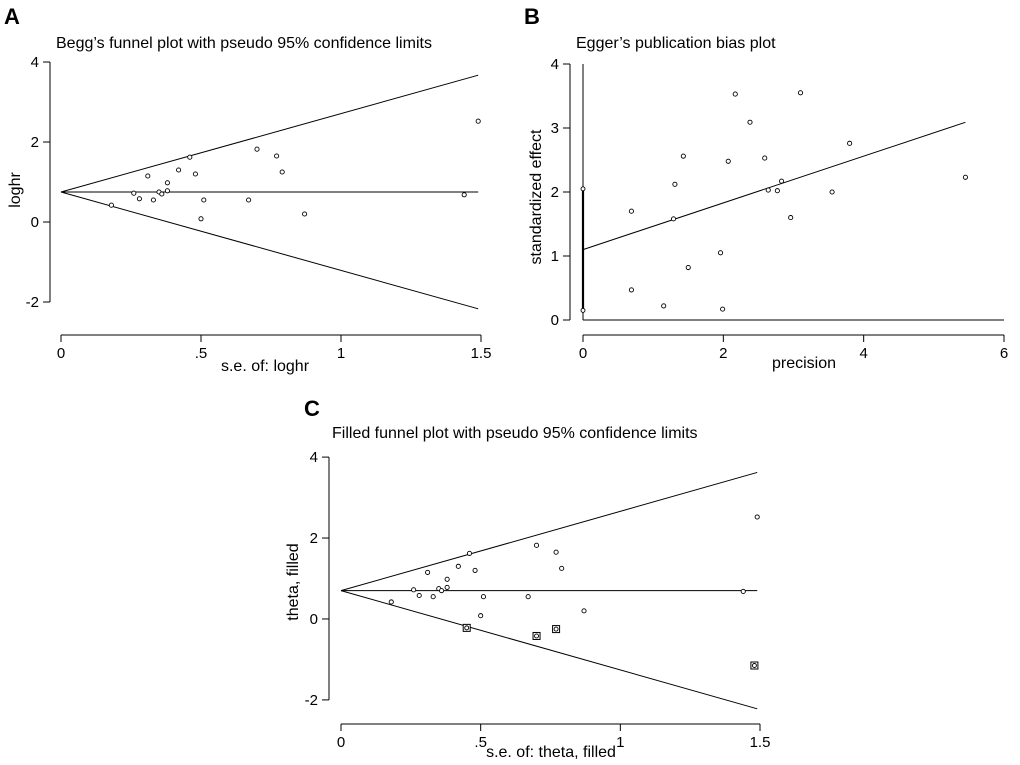 Image resolution: width=1020 pixels, height=765 pixels. I want to click on panel-letter-c: C, so click(312, 408).